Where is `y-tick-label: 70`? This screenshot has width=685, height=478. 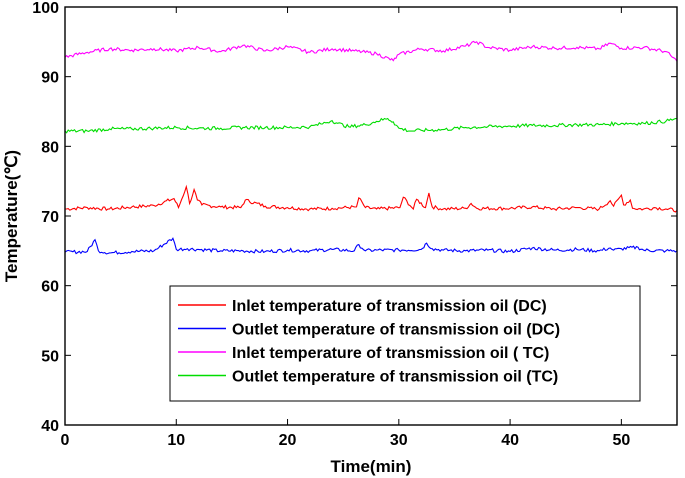
y-tick-label: 70 is located at coordinates (50, 217).